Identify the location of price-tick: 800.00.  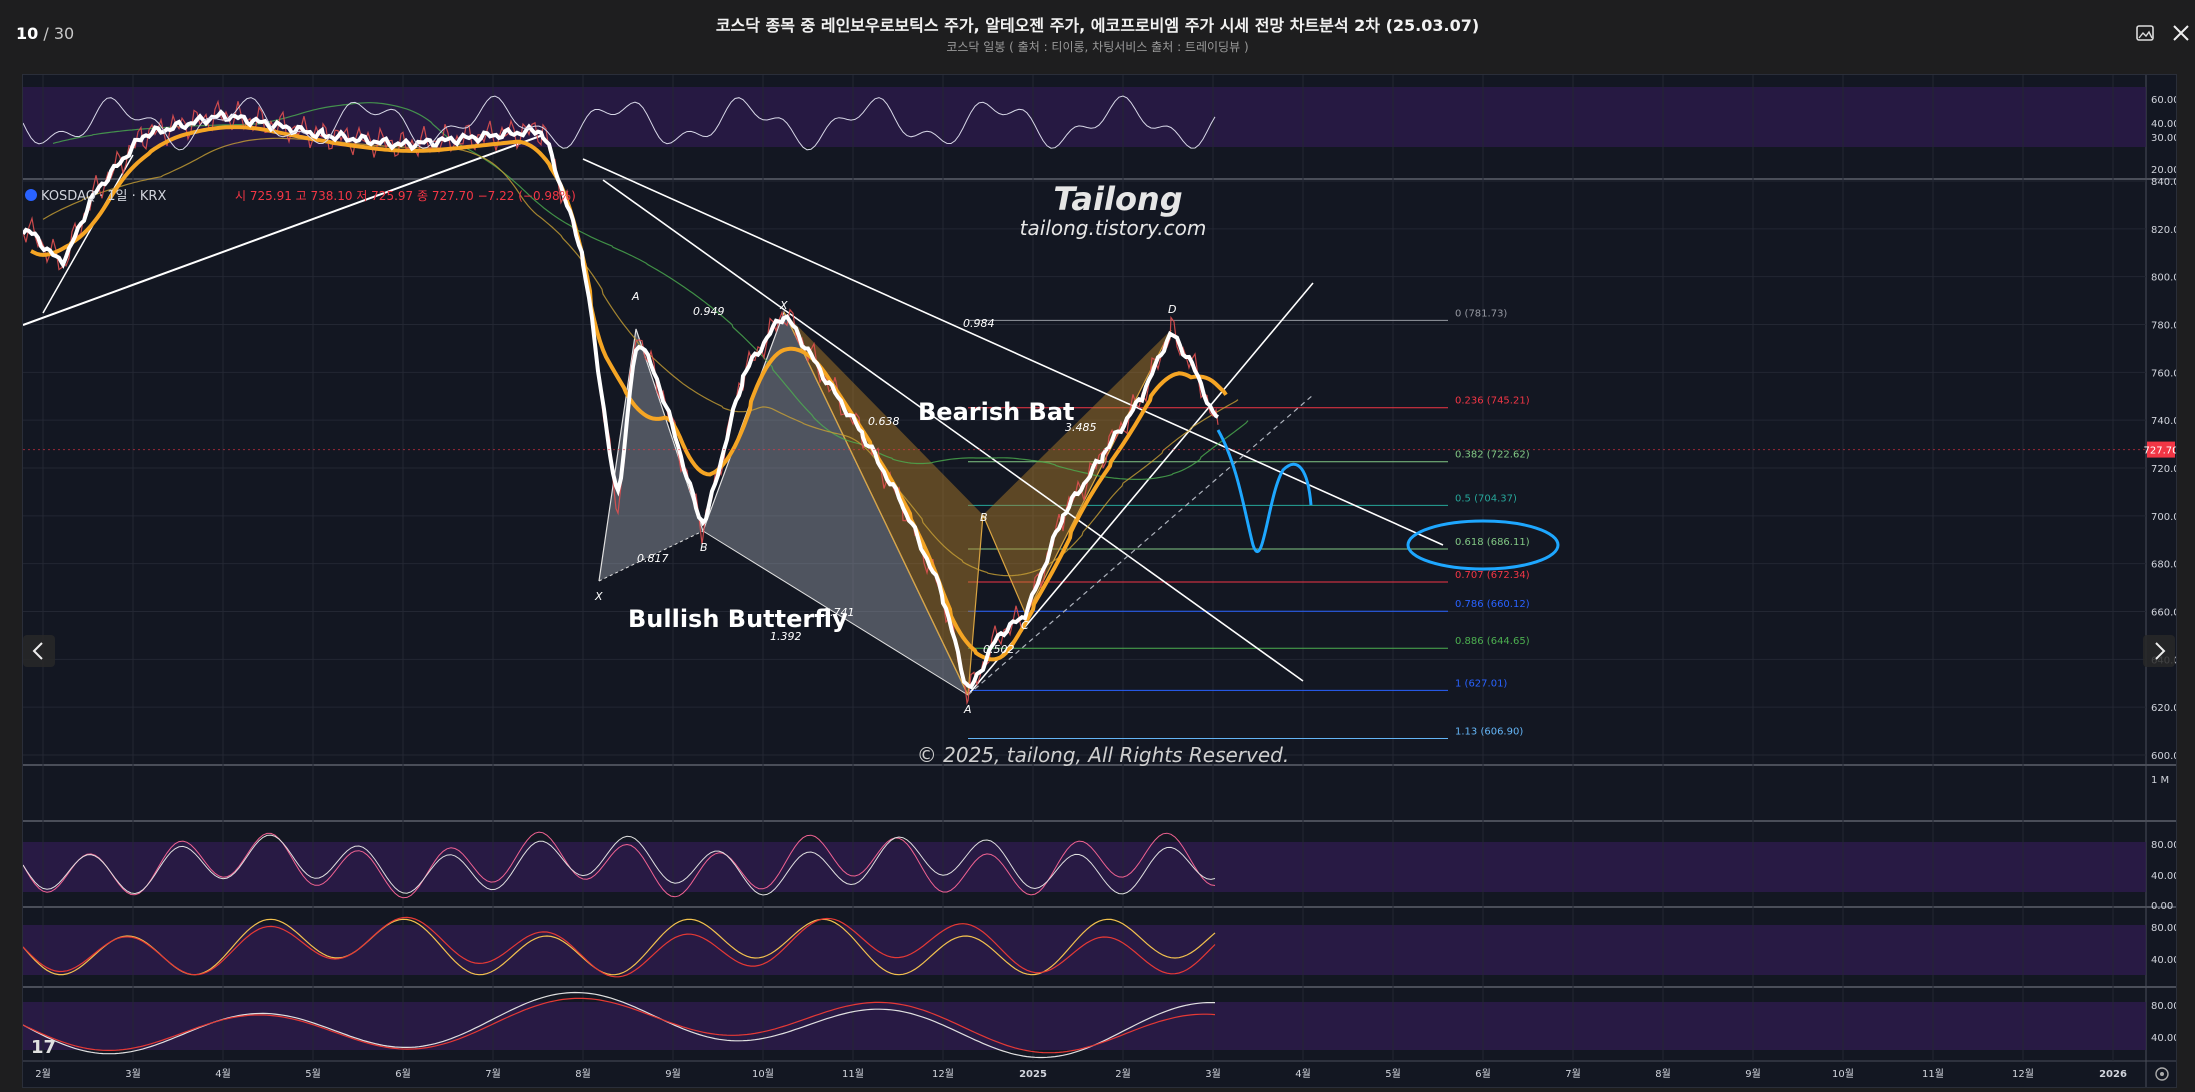
(2163, 278).